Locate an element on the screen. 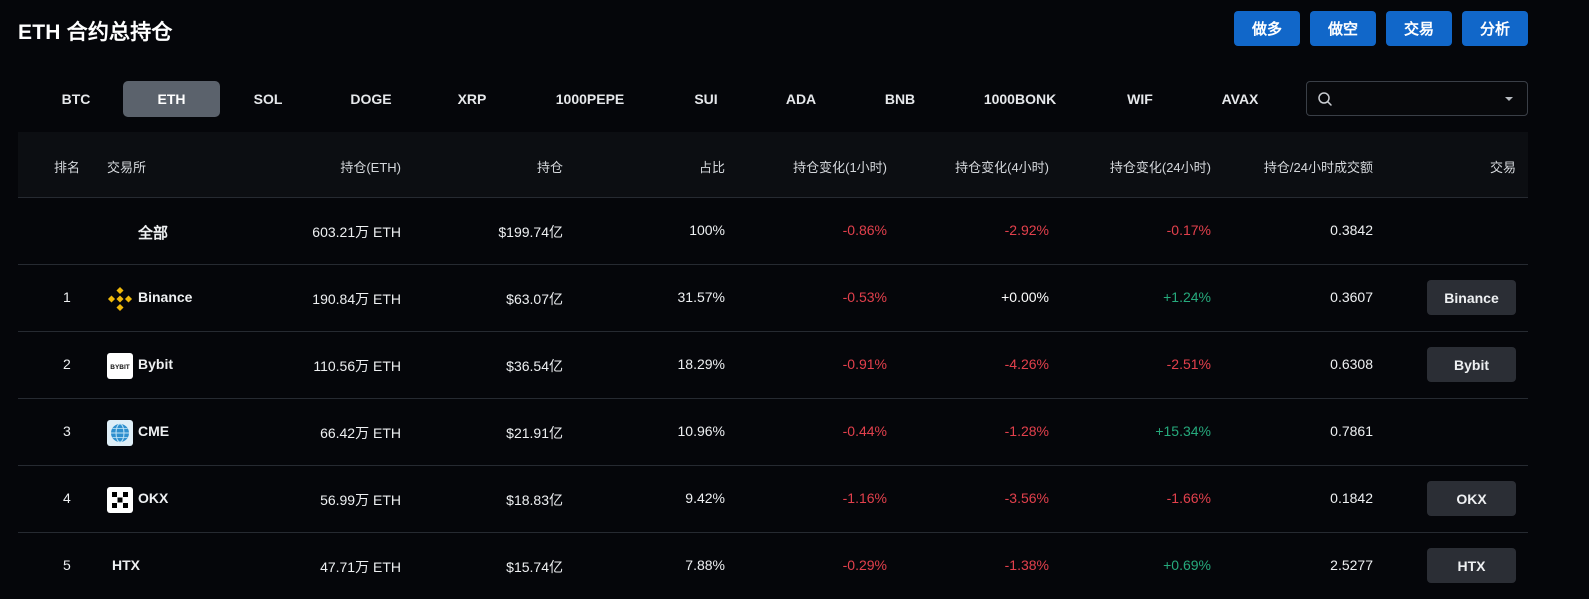  ratio-cell: 0.1842 is located at coordinates (1351, 498).